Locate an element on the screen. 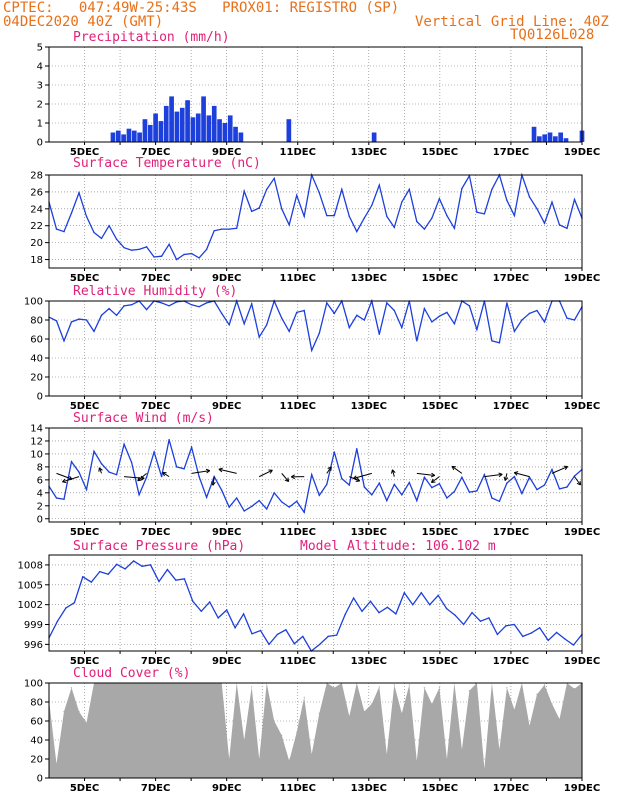 Image resolution: width=618 pixels, height=800 pixels. y-tick-label: 60 is located at coordinates (36, 340).